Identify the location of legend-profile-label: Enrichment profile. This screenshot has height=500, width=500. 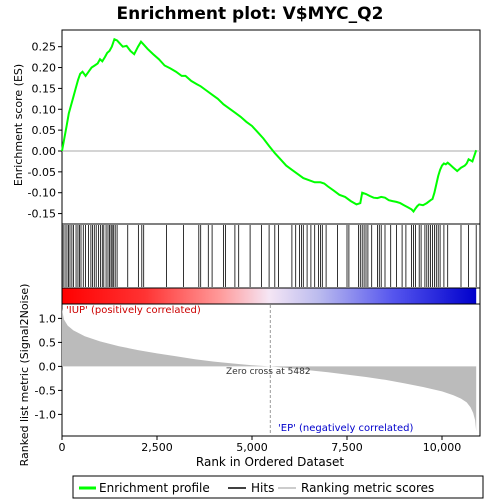
(154, 488).